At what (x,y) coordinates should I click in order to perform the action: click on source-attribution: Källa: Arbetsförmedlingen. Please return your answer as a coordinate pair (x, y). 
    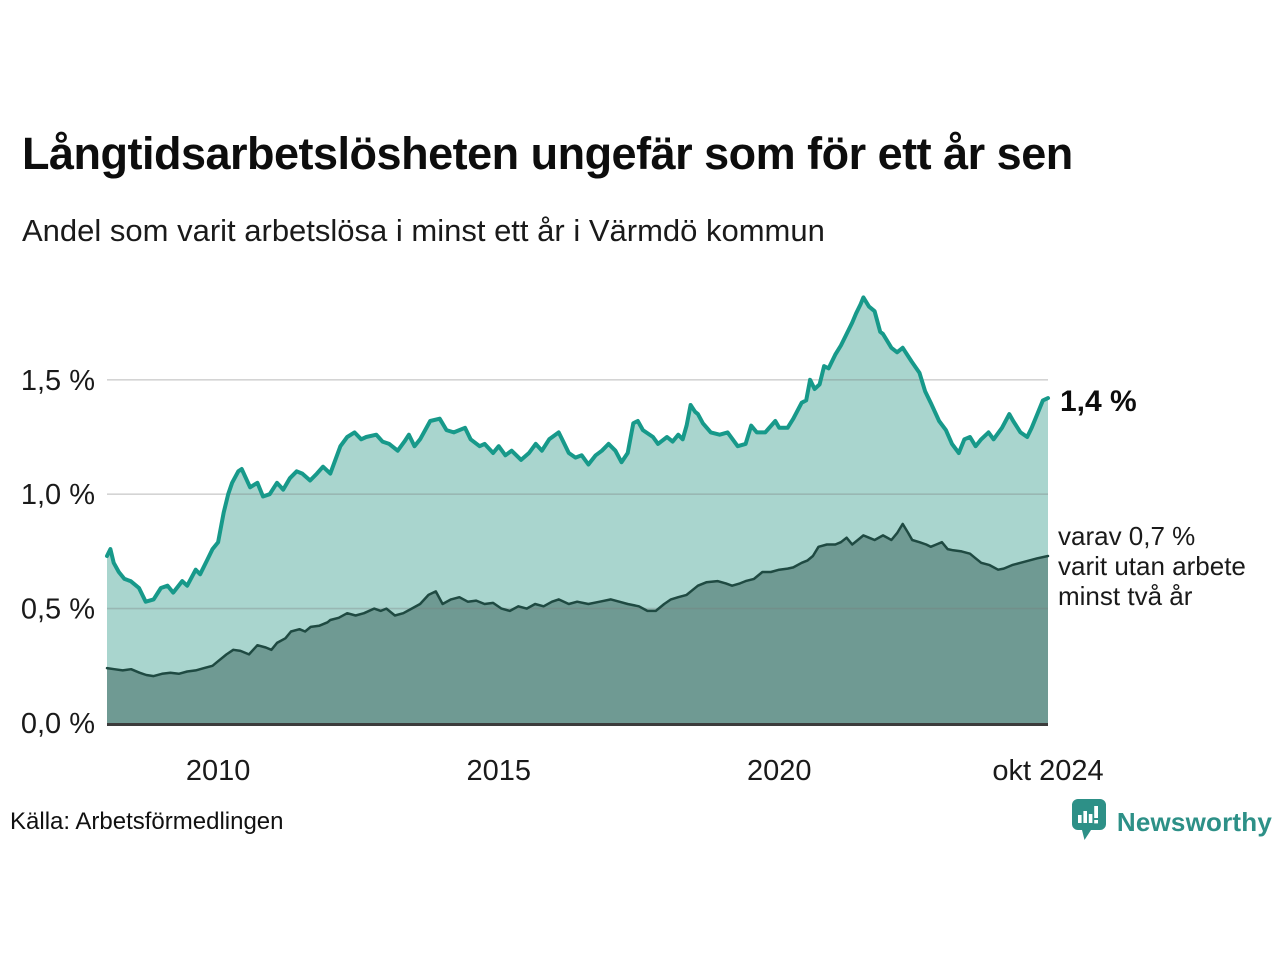
    Looking at the image, I should click on (147, 821).